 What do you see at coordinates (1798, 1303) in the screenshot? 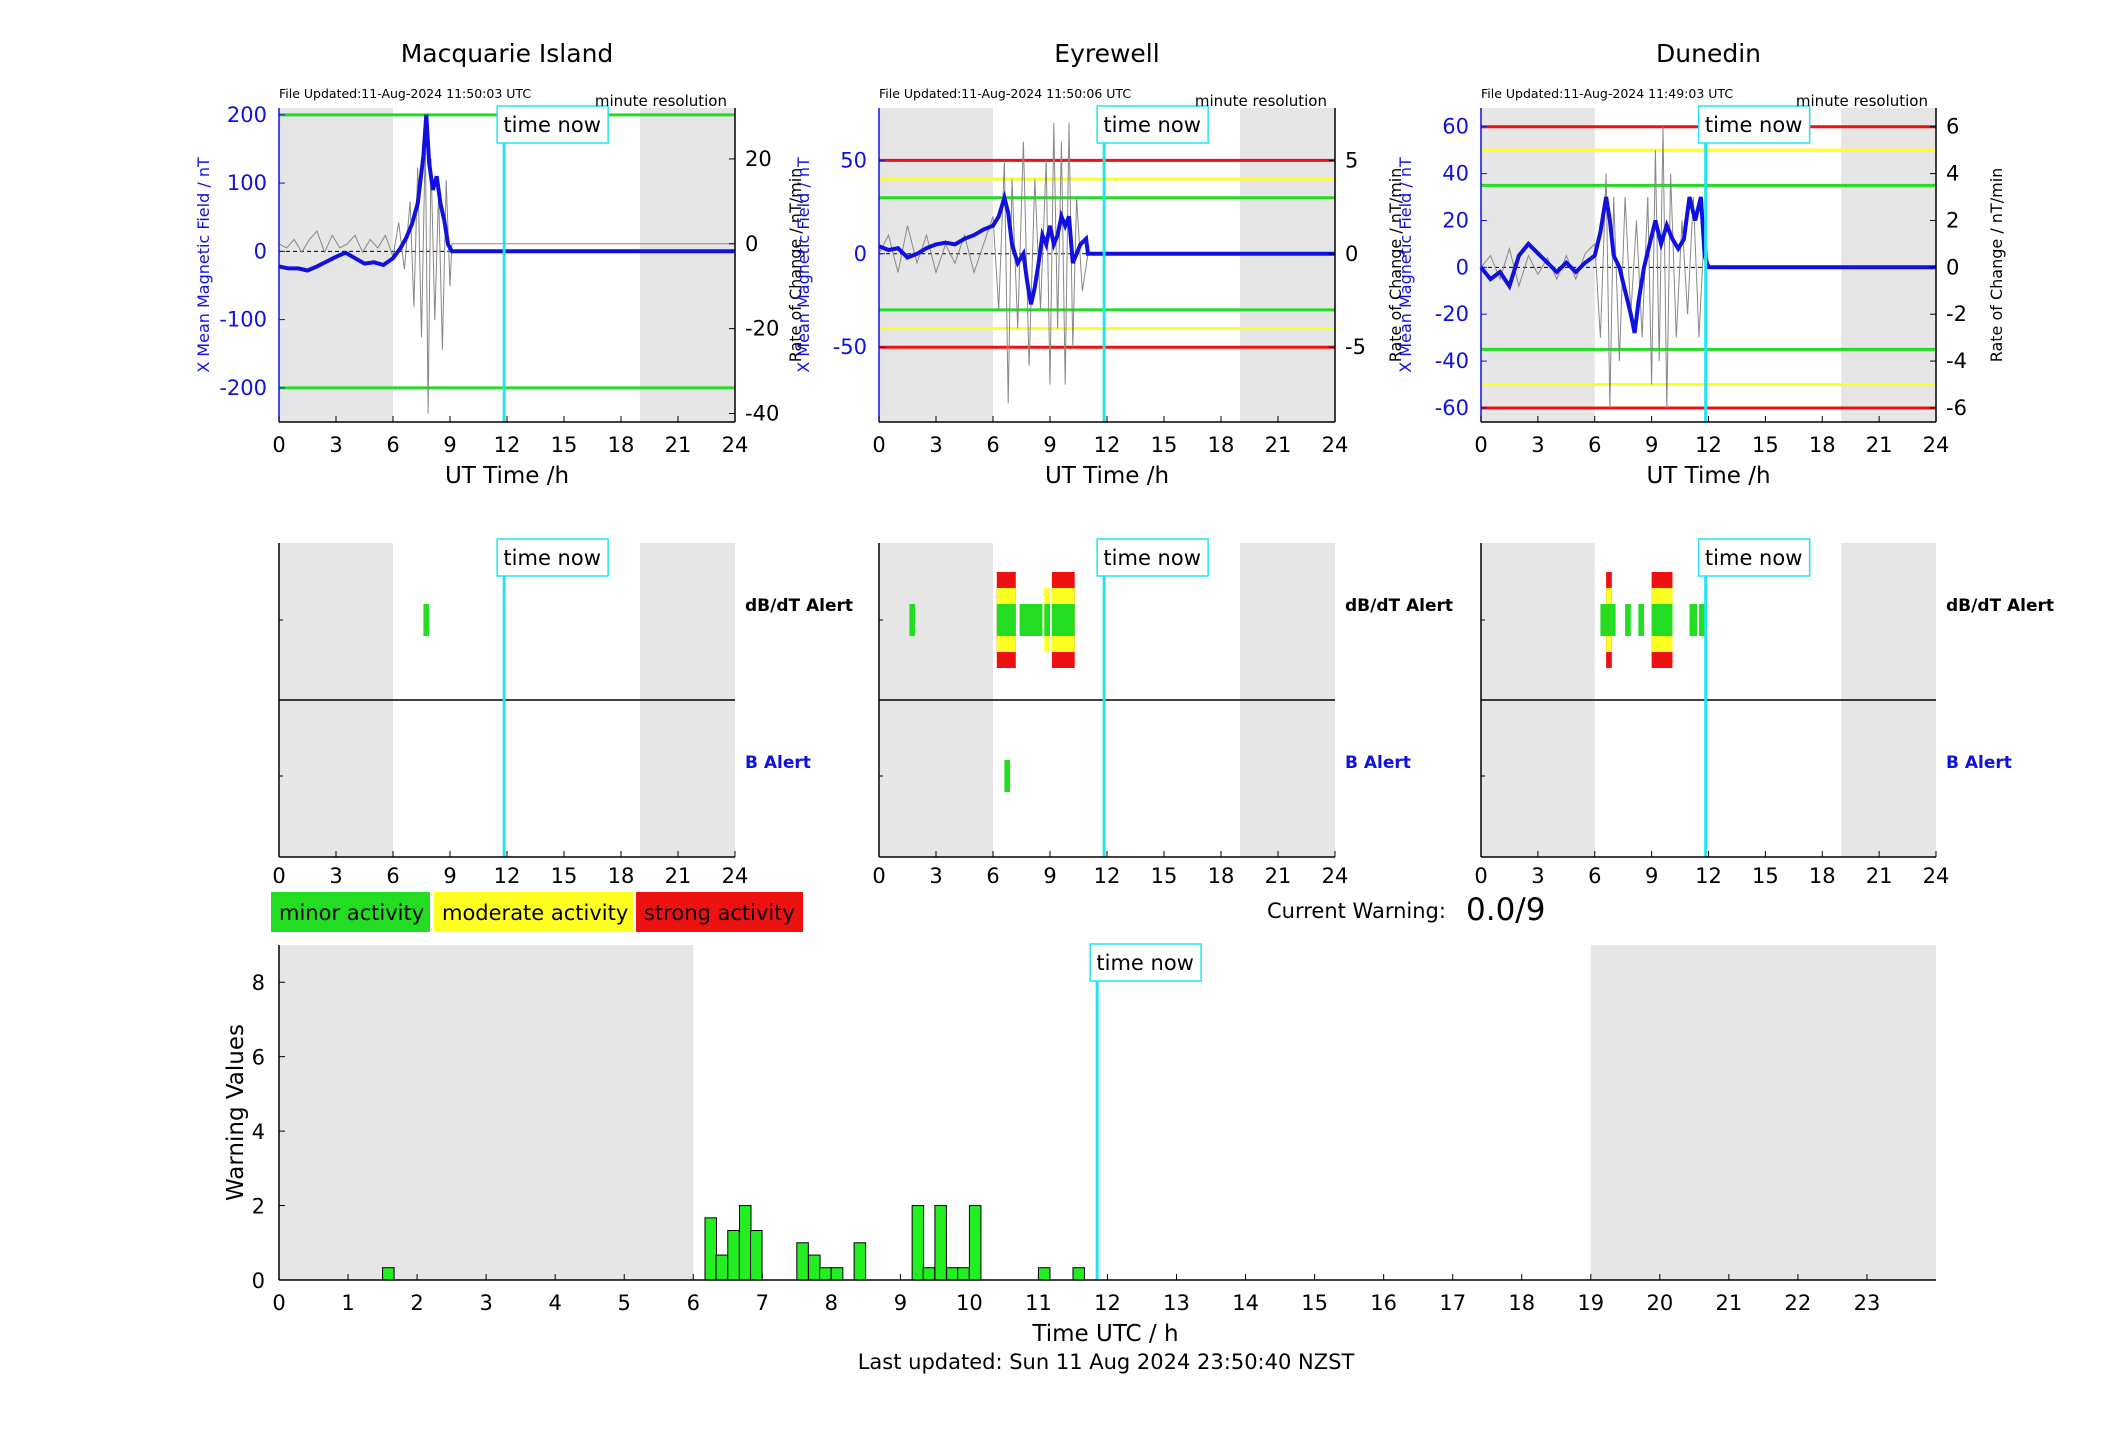
I see `chart-x-tick-label: 22` at bounding box center [1798, 1303].